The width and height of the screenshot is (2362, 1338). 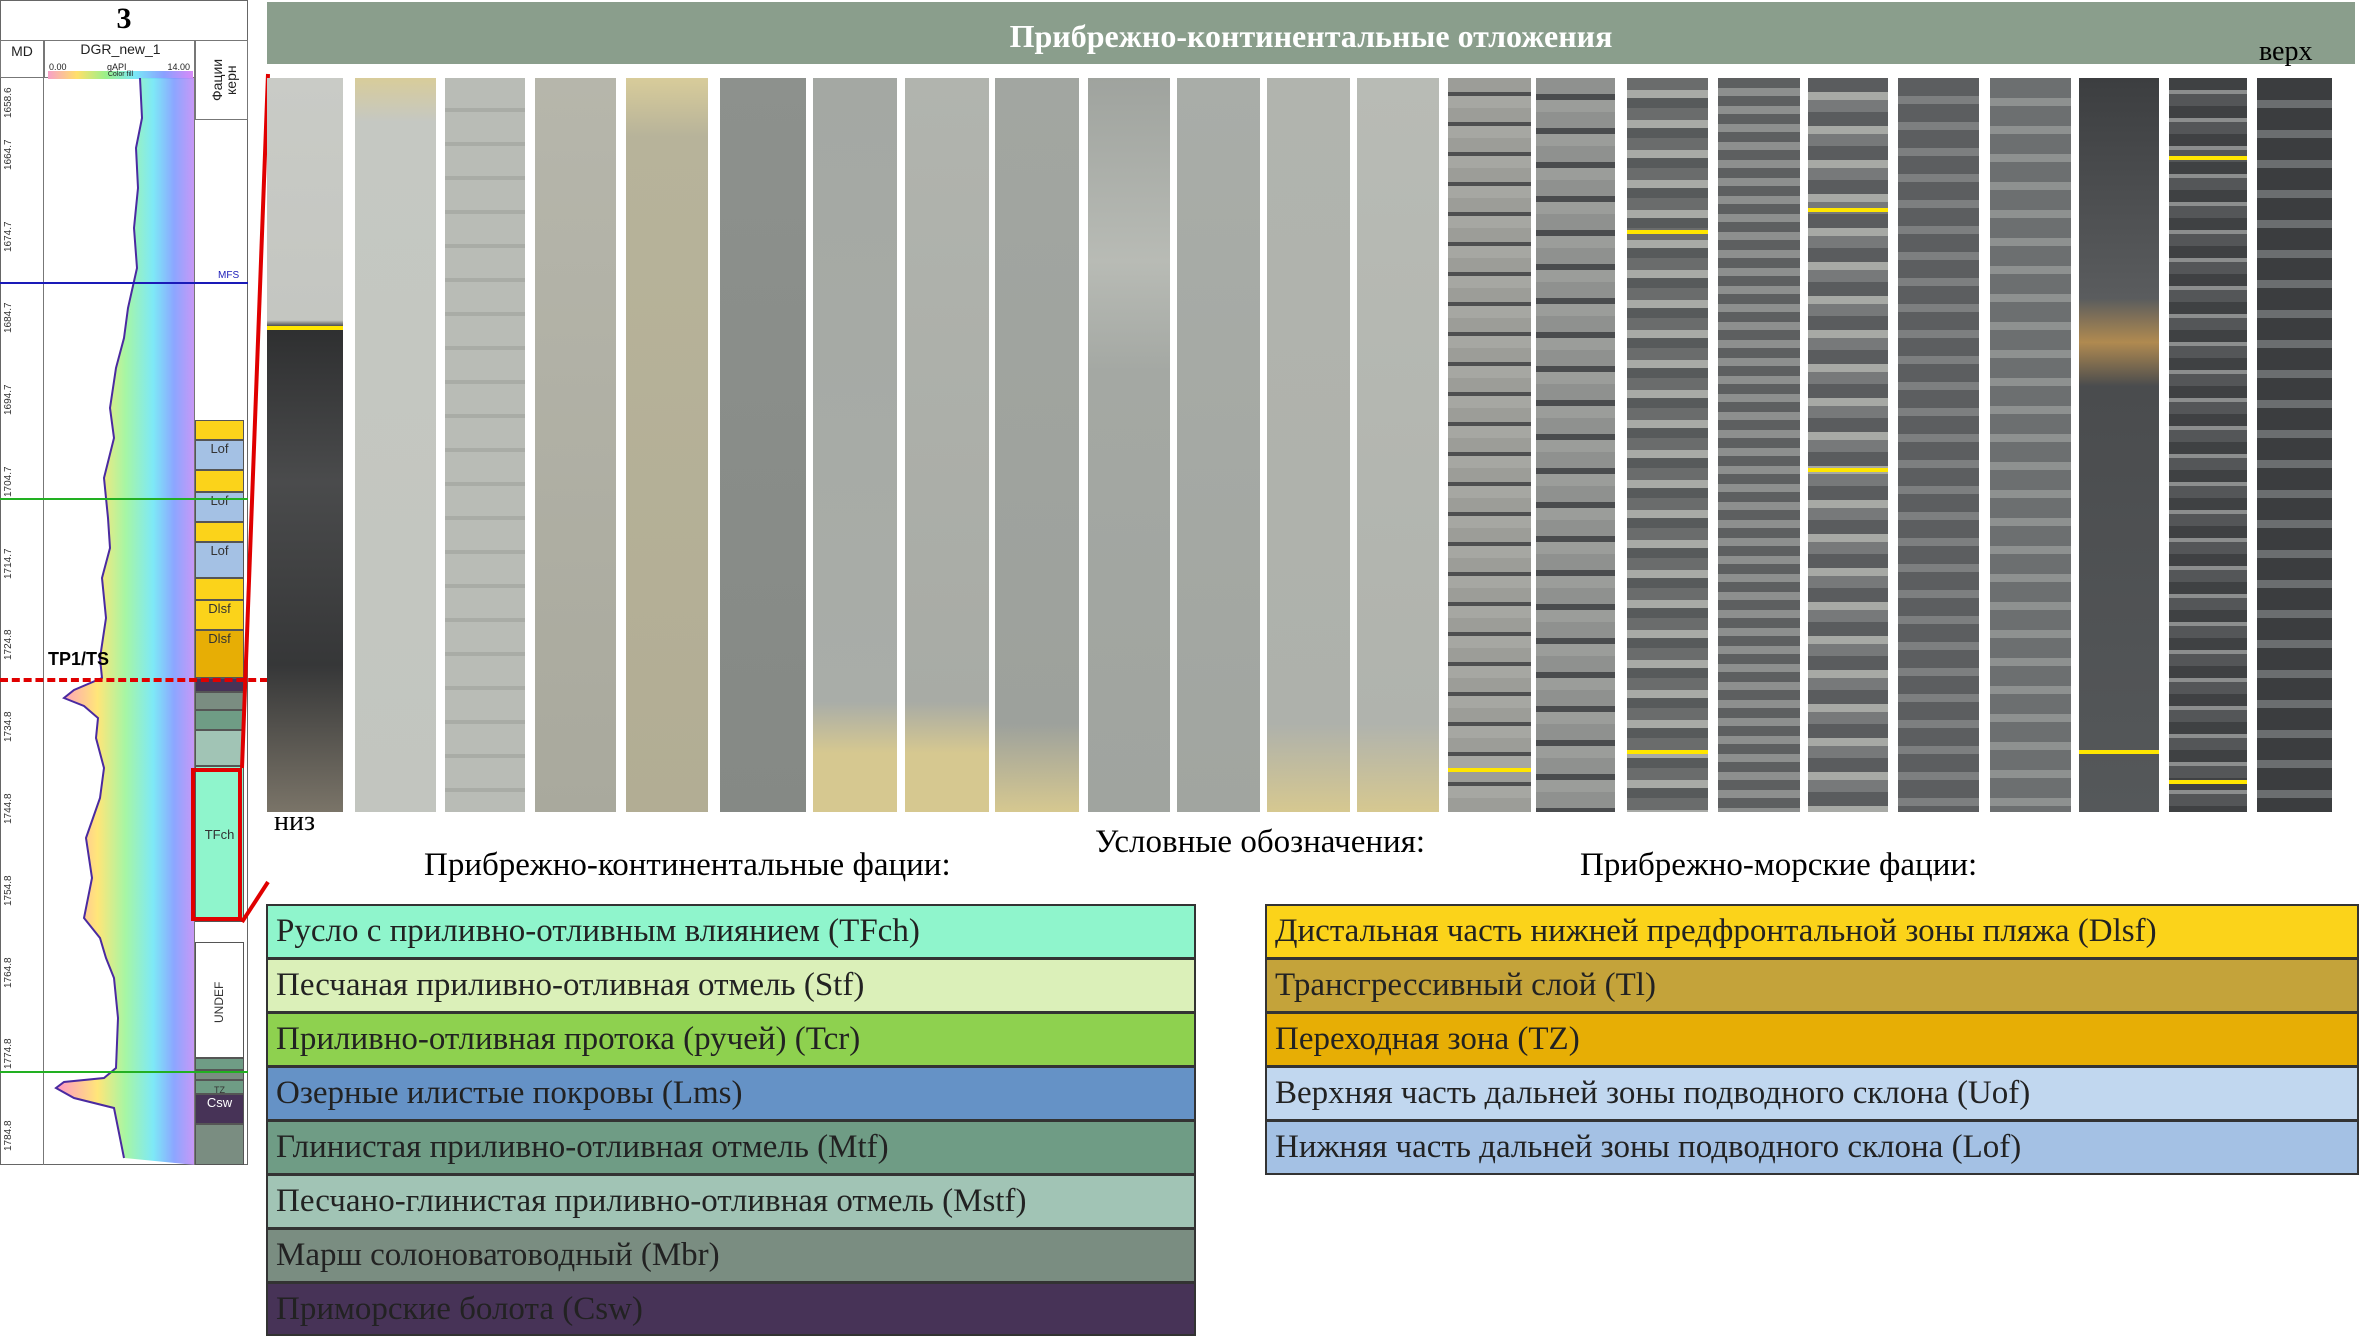 What do you see at coordinates (124, 283) in the screenshot?
I see `mfs-surface-line` at bounding box center [124, 283].